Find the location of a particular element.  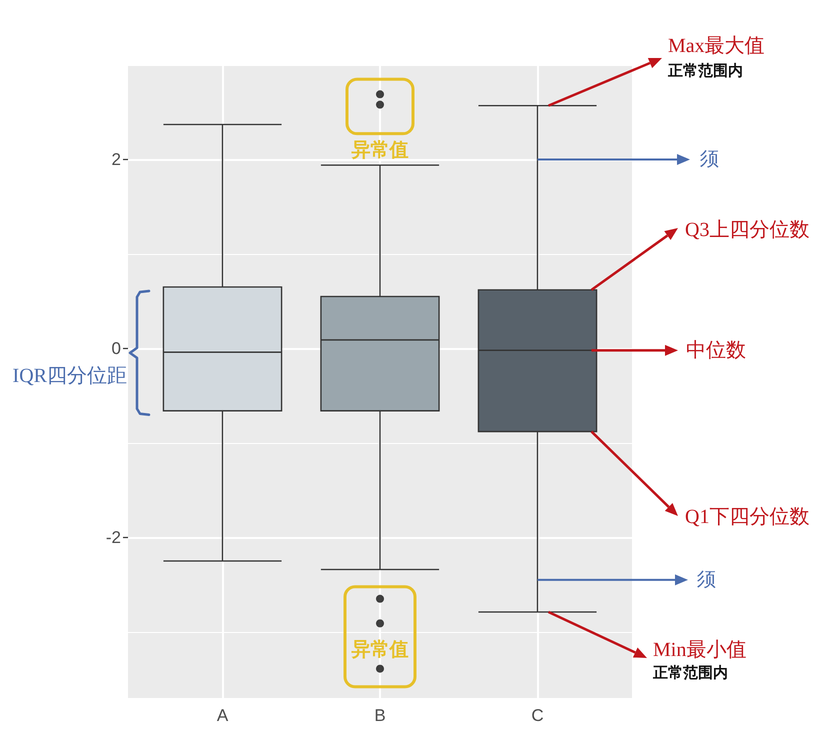

text: Max最大值 is located at coordinates (716, 46).